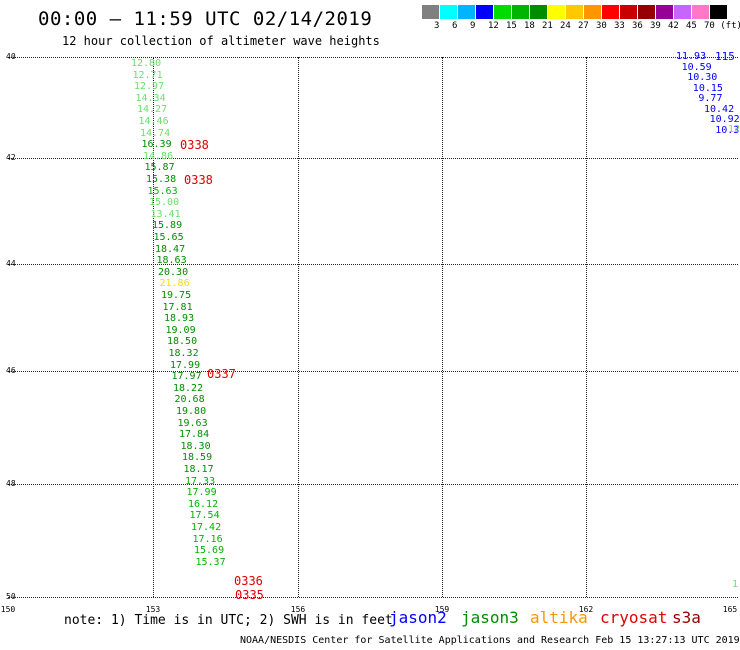 The width and height of the screenshot is (740, 650). Describe the element at coordinates (162, 191) in the screenshot. I see `wave-height-value: 15.63` at that location.